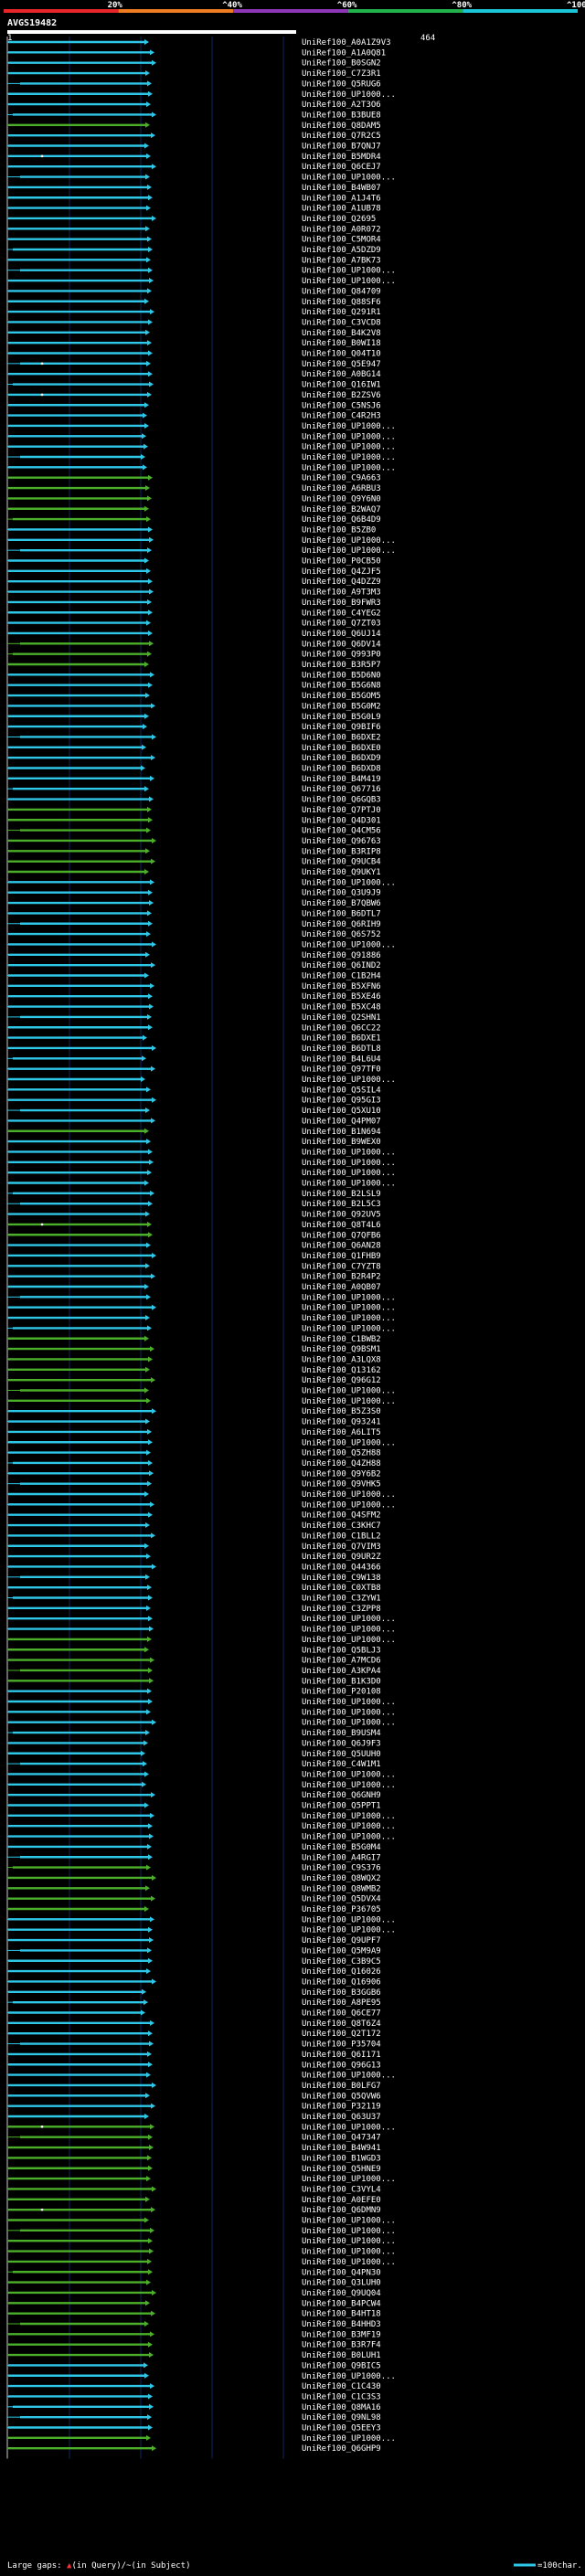  What do you see at coordinates (194, 572) in the screenshot?
I see `alignment-row: UniRef100_Q4ZJF5` at bounding box center [194, 572].